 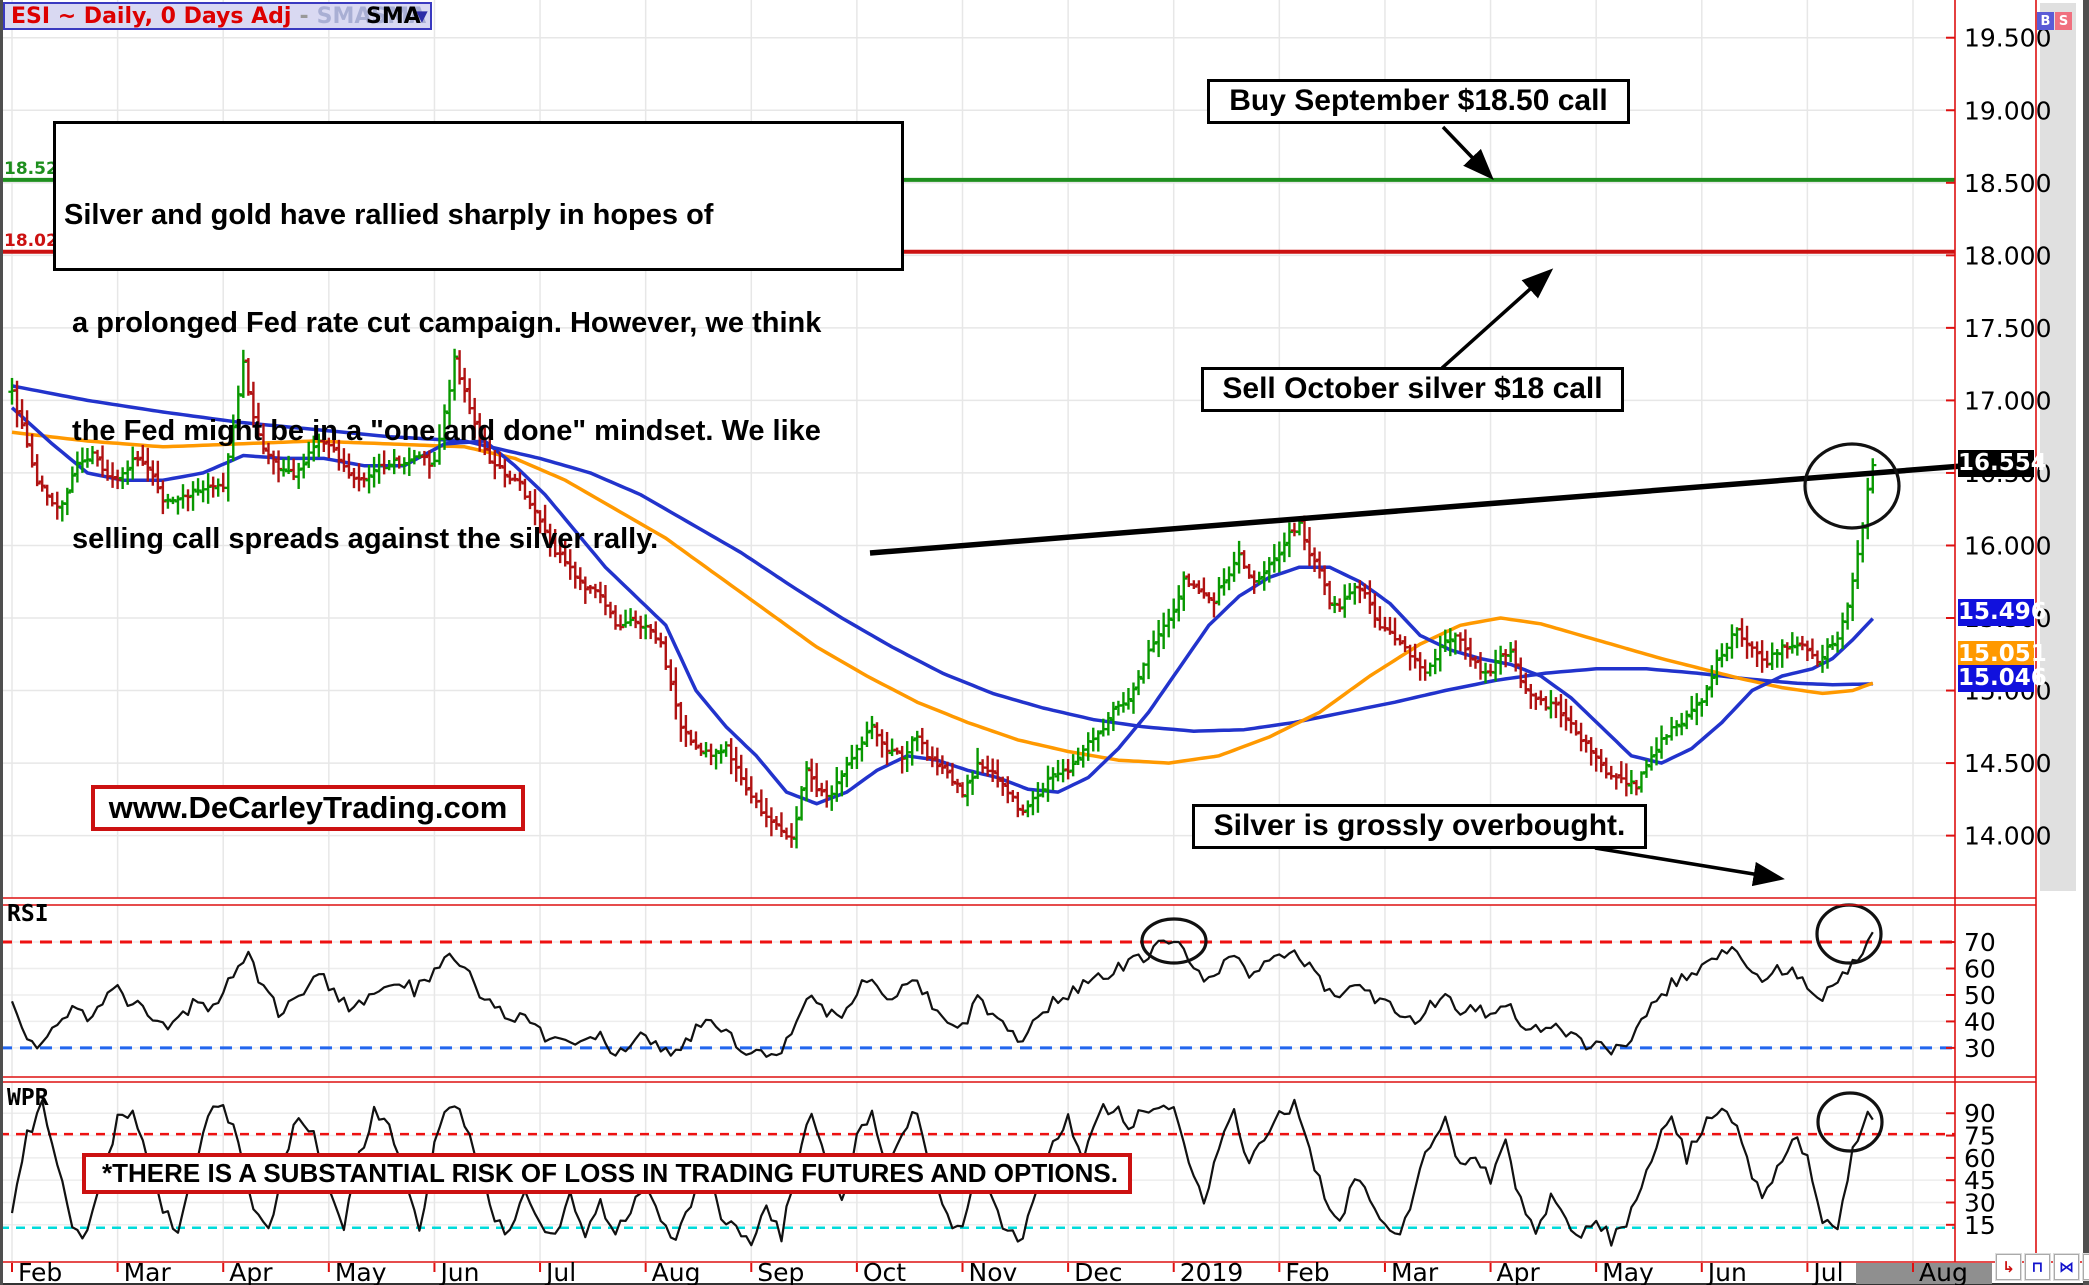 What do you see at coordinates (780, 1271) in the screenshot?
I see `svg-text: Sep` at bounding box center [780, 1271].